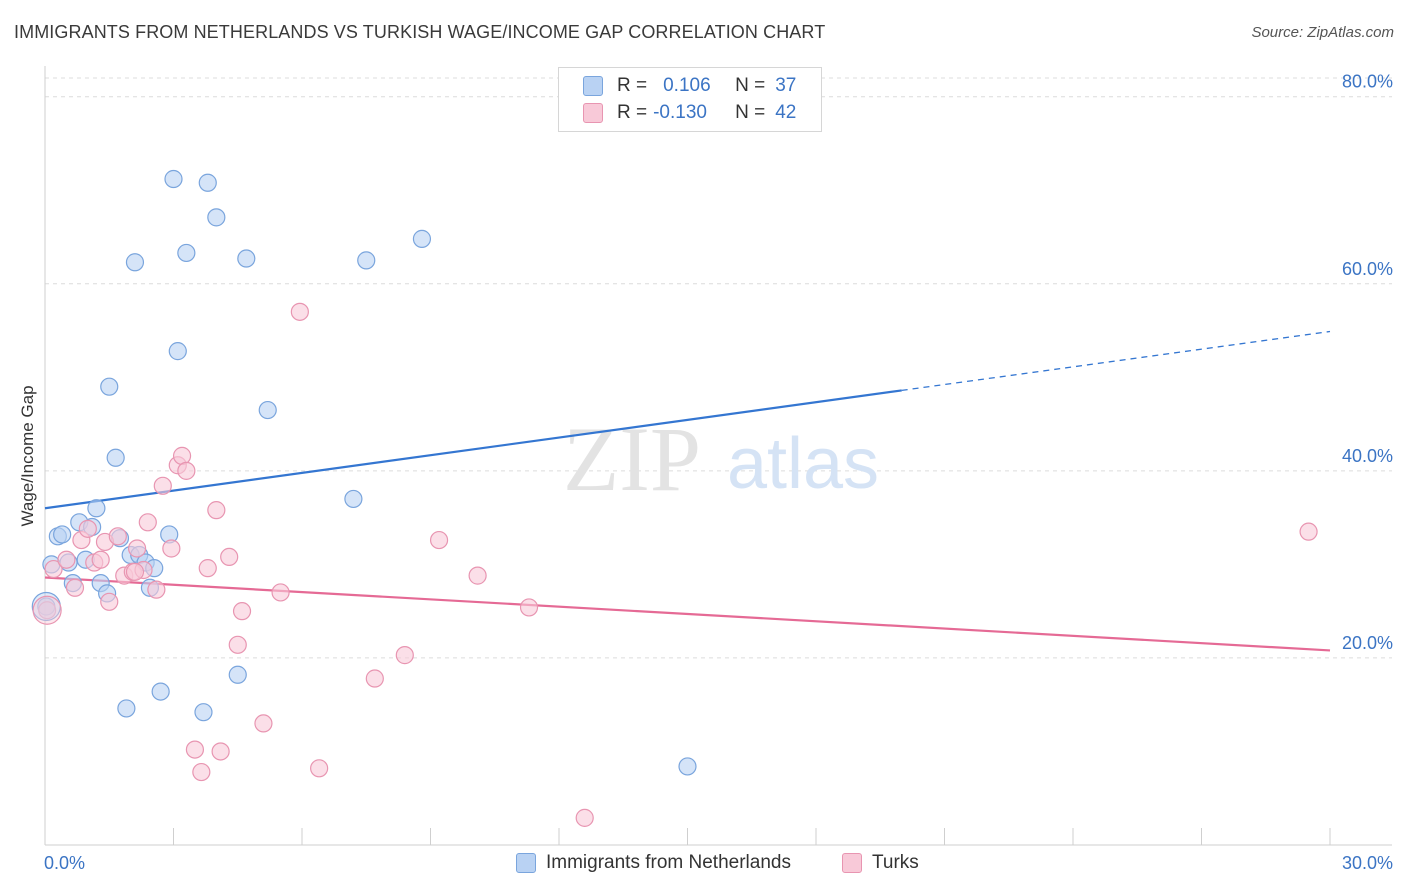 The width and height of the screenshot is (1406, 892). What do you see at coordinates (687, 614) in the screenshot?
I see `trend-turks` at bounding box center [687, 614].